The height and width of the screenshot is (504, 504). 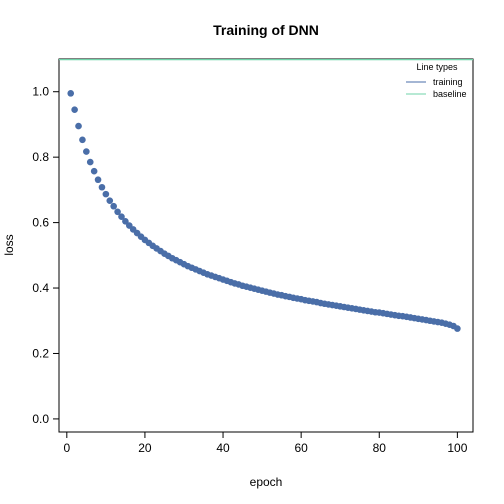 I want to click on x-tick-label: 100, so click(x=457, y=448).